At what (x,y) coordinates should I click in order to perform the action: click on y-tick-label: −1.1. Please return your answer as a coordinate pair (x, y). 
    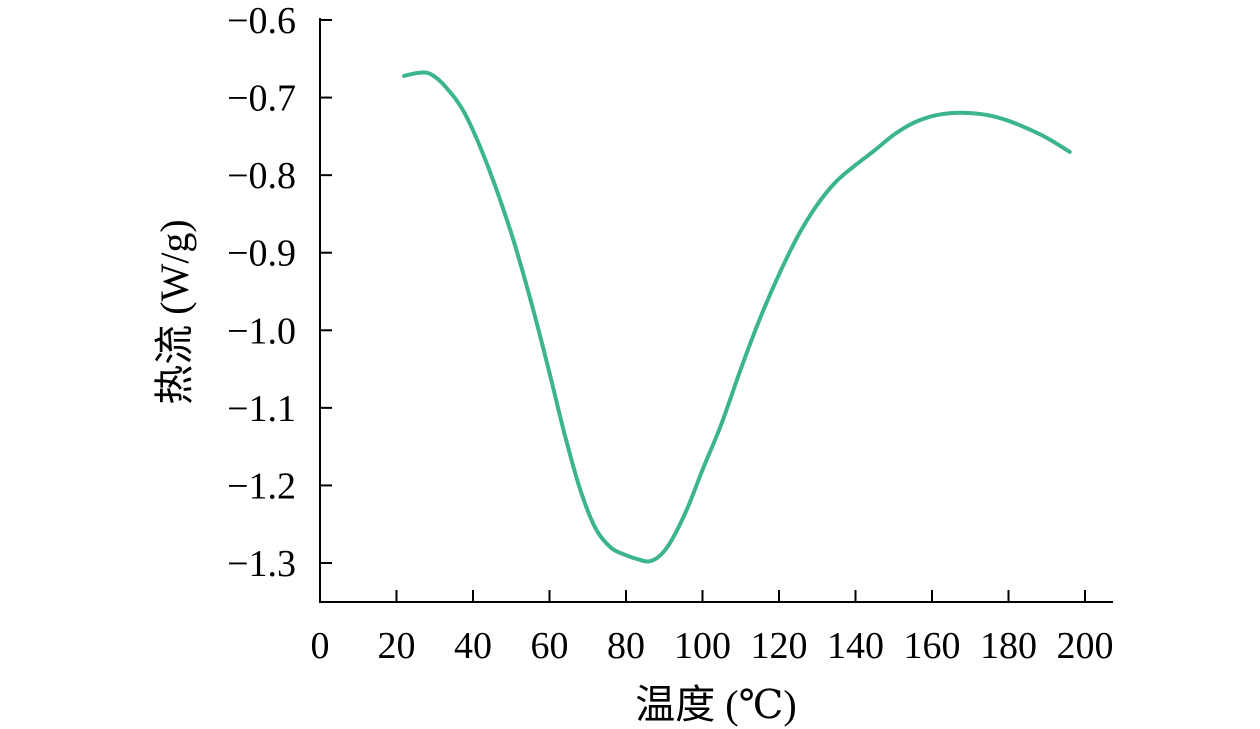
    Looking at the image, I should click on (261, 409).